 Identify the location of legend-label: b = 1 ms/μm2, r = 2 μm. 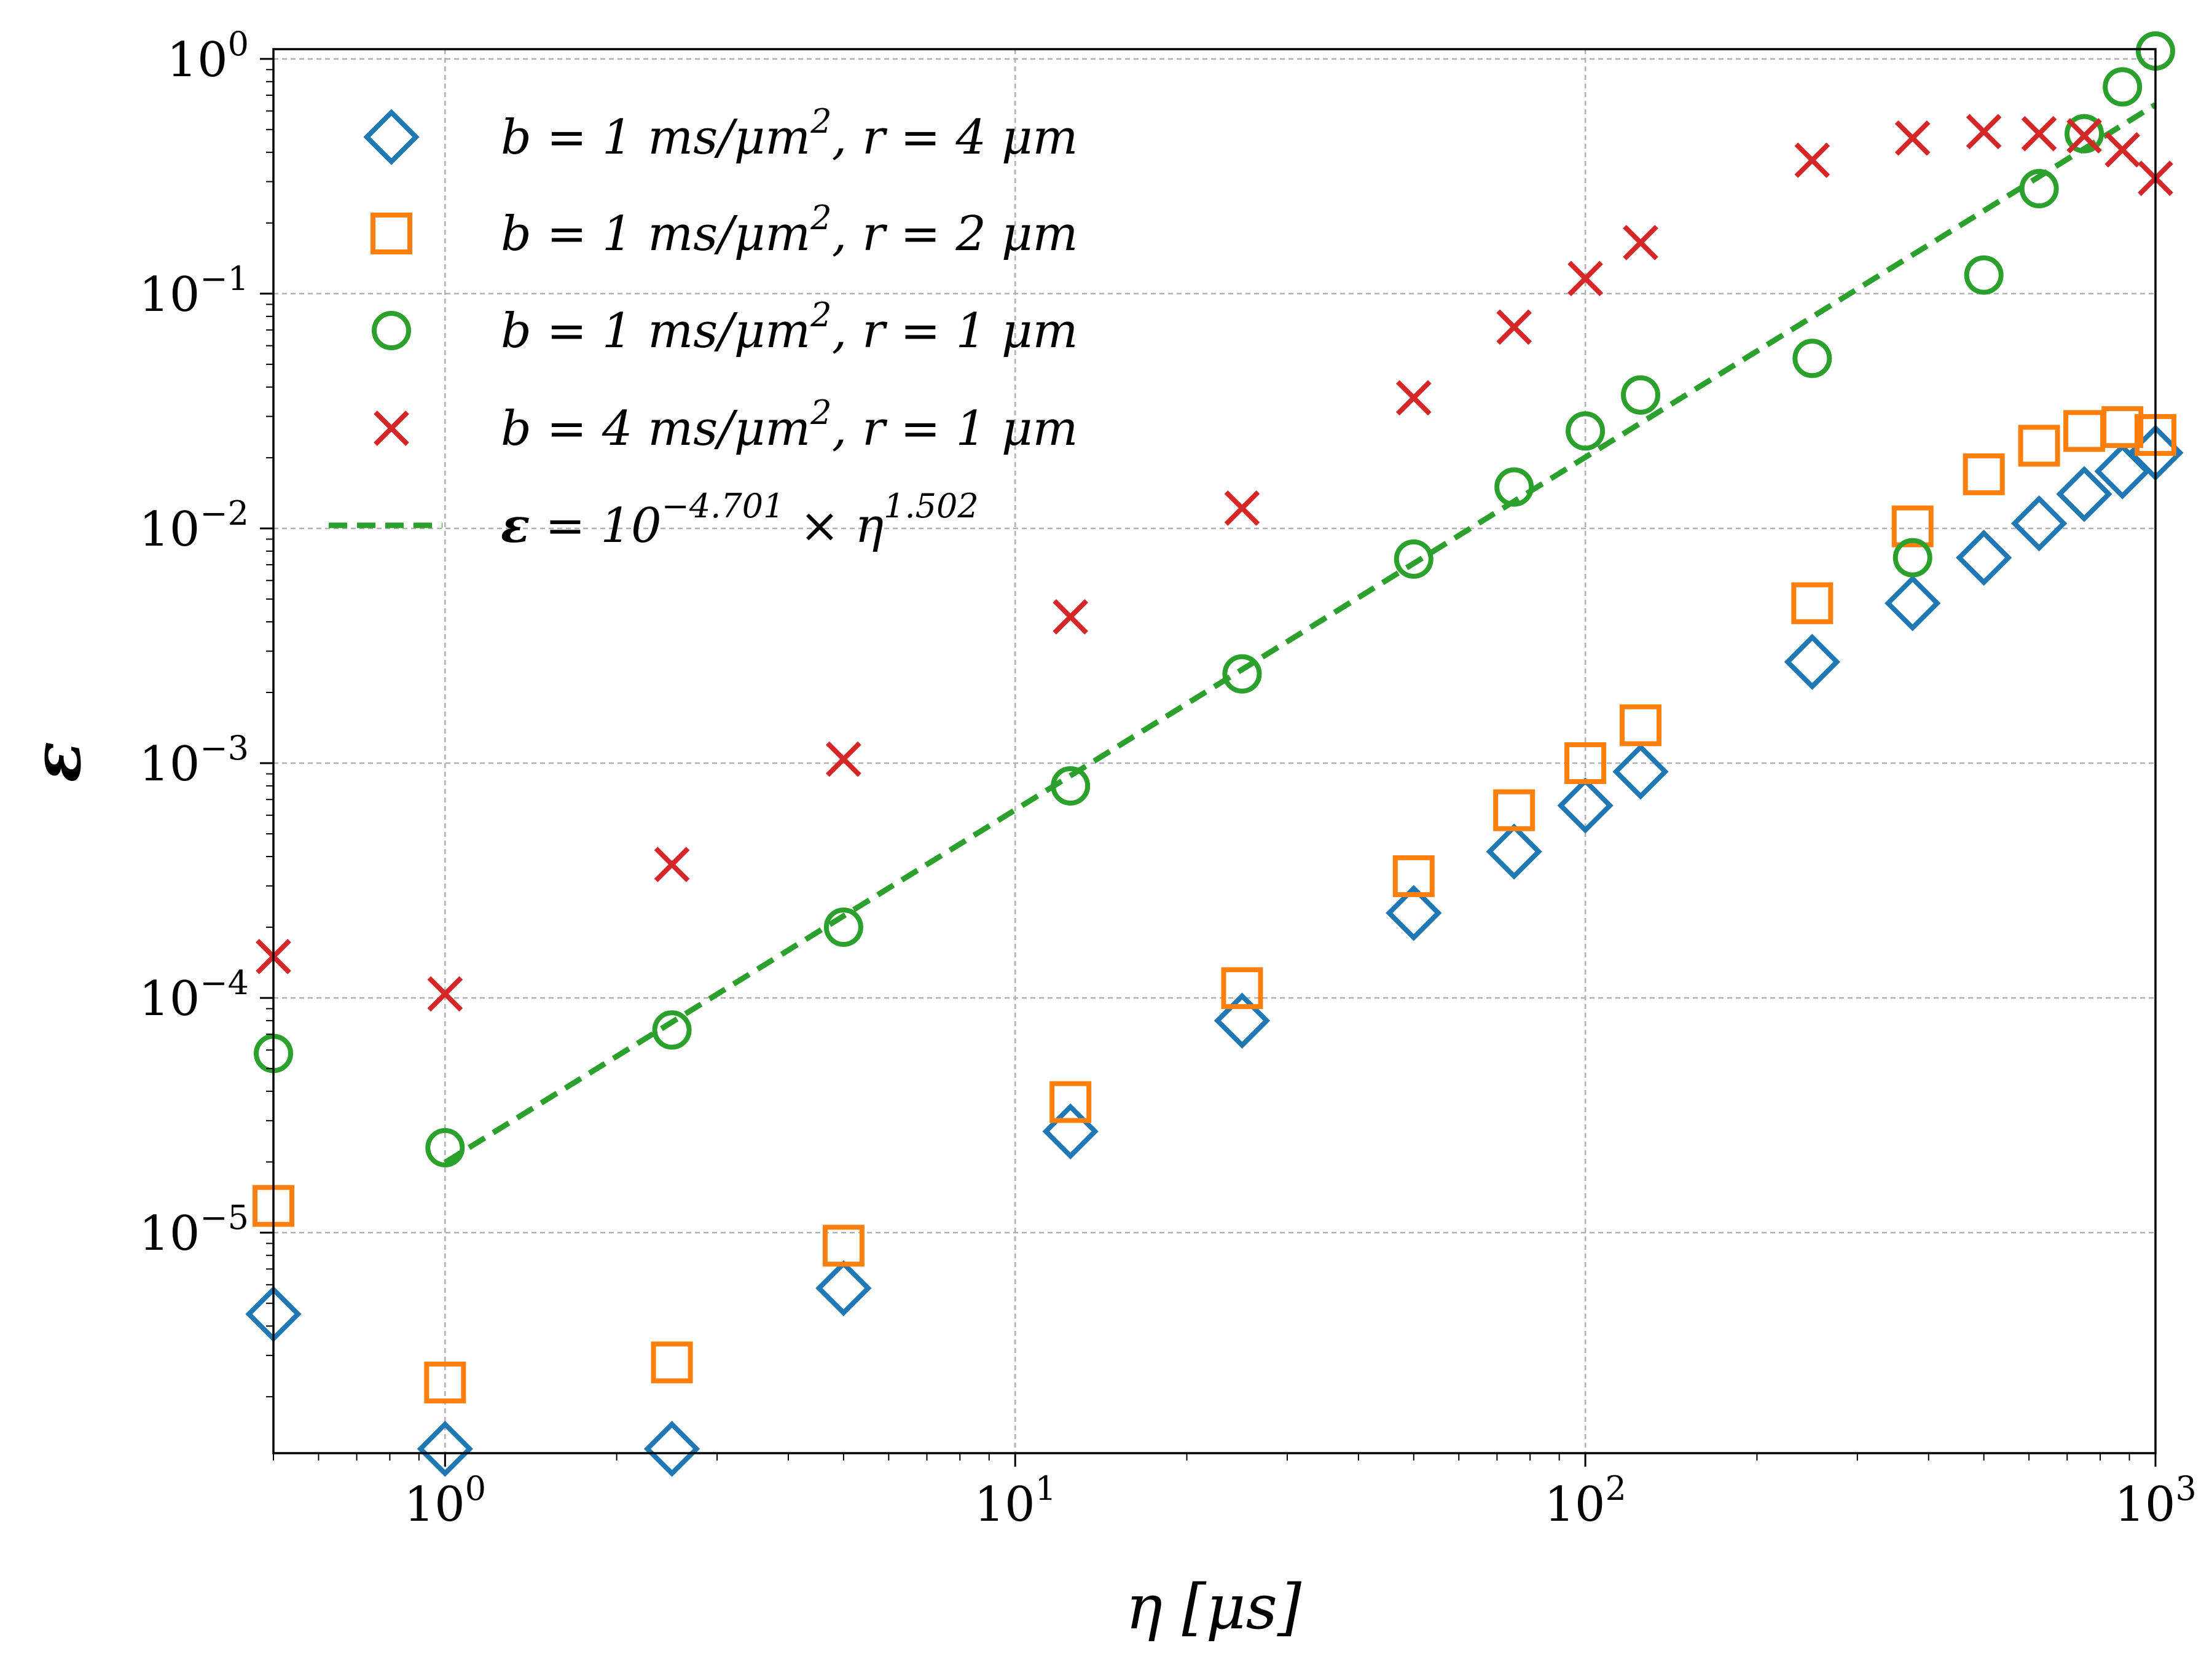
(789, 230).